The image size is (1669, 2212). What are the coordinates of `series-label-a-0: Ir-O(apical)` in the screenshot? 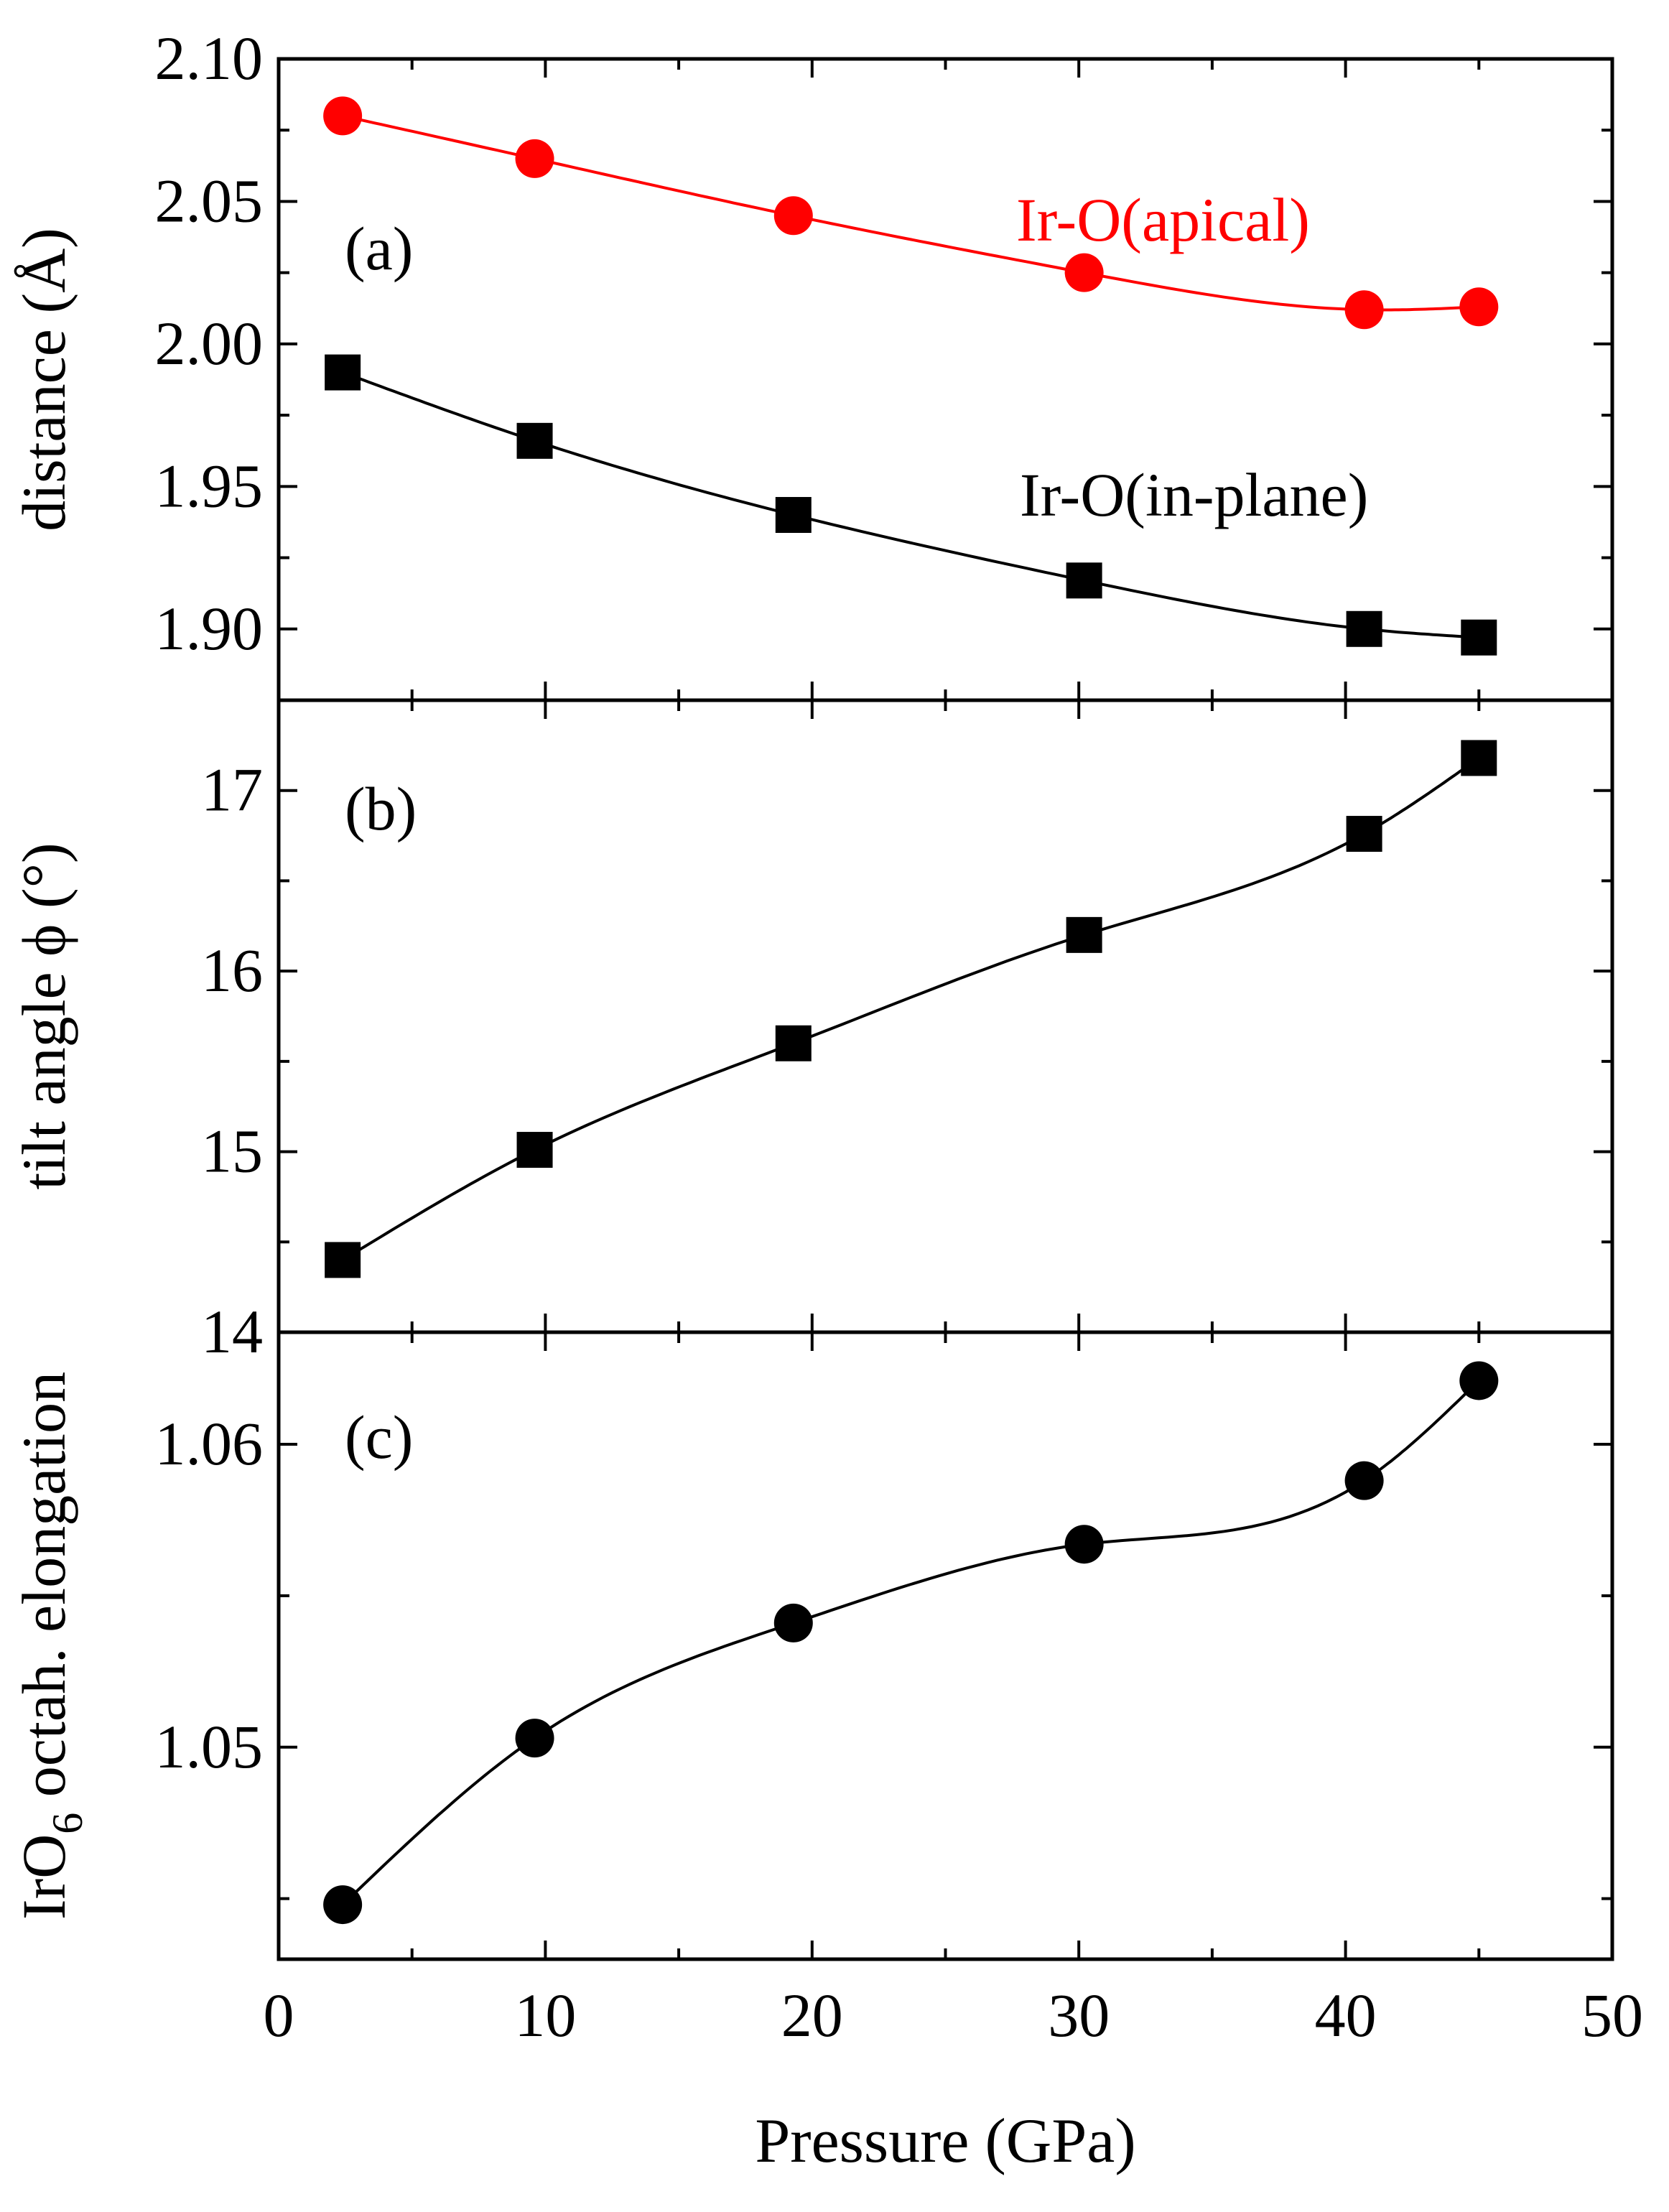 It's located at (1163, 220).